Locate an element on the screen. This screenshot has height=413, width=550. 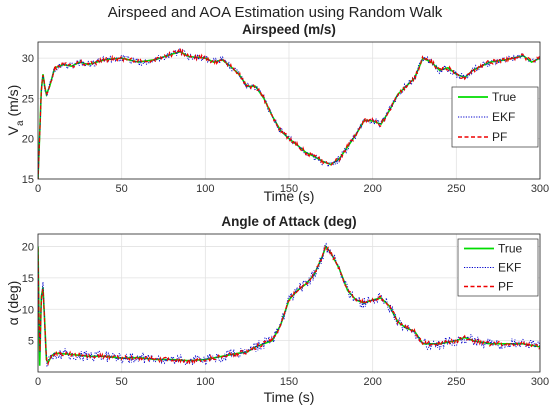
airspeed-xlabel: Time (s) is located at coordinates (289, 196).